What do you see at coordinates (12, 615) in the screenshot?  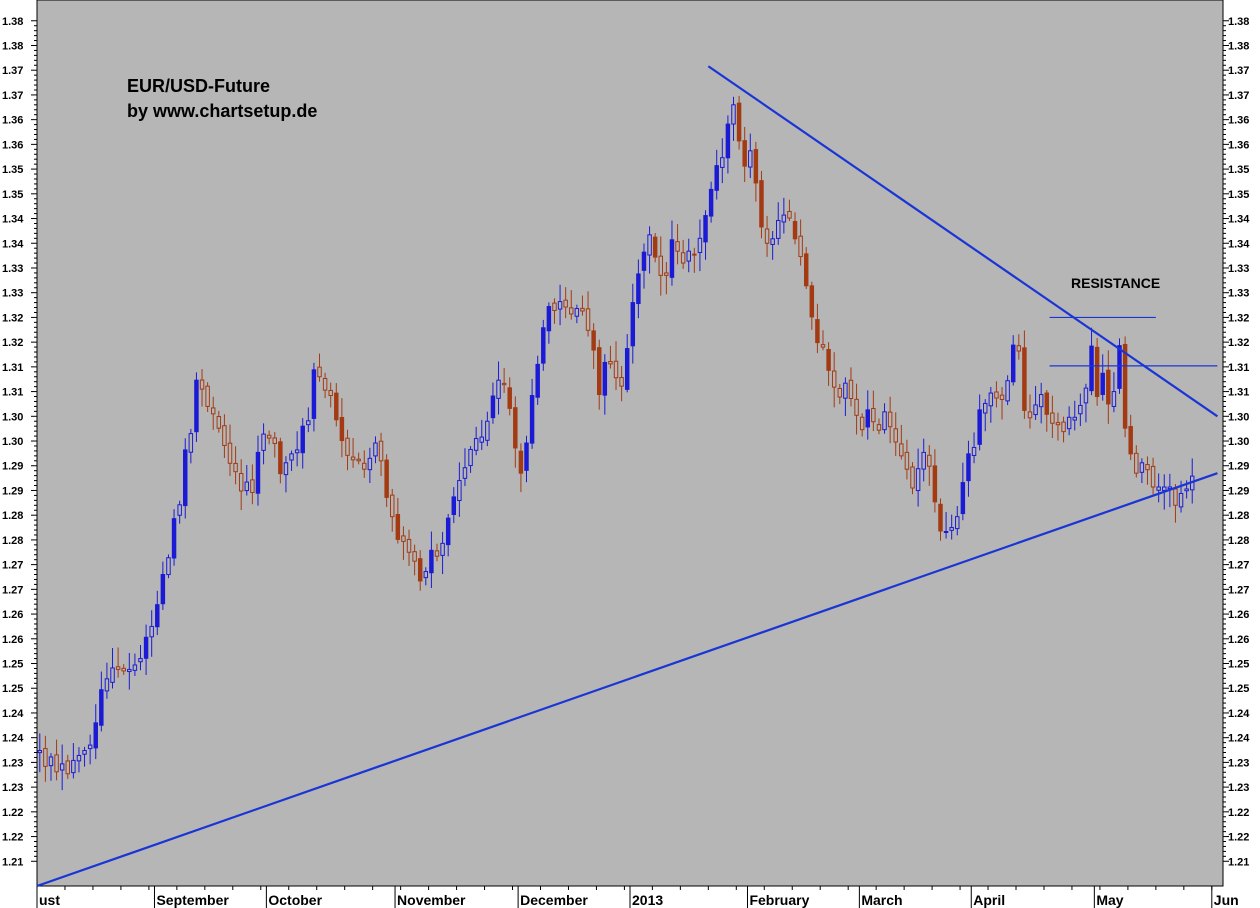 I see `left-y-tick-label: 1.26` at bounding box center [12, 615].